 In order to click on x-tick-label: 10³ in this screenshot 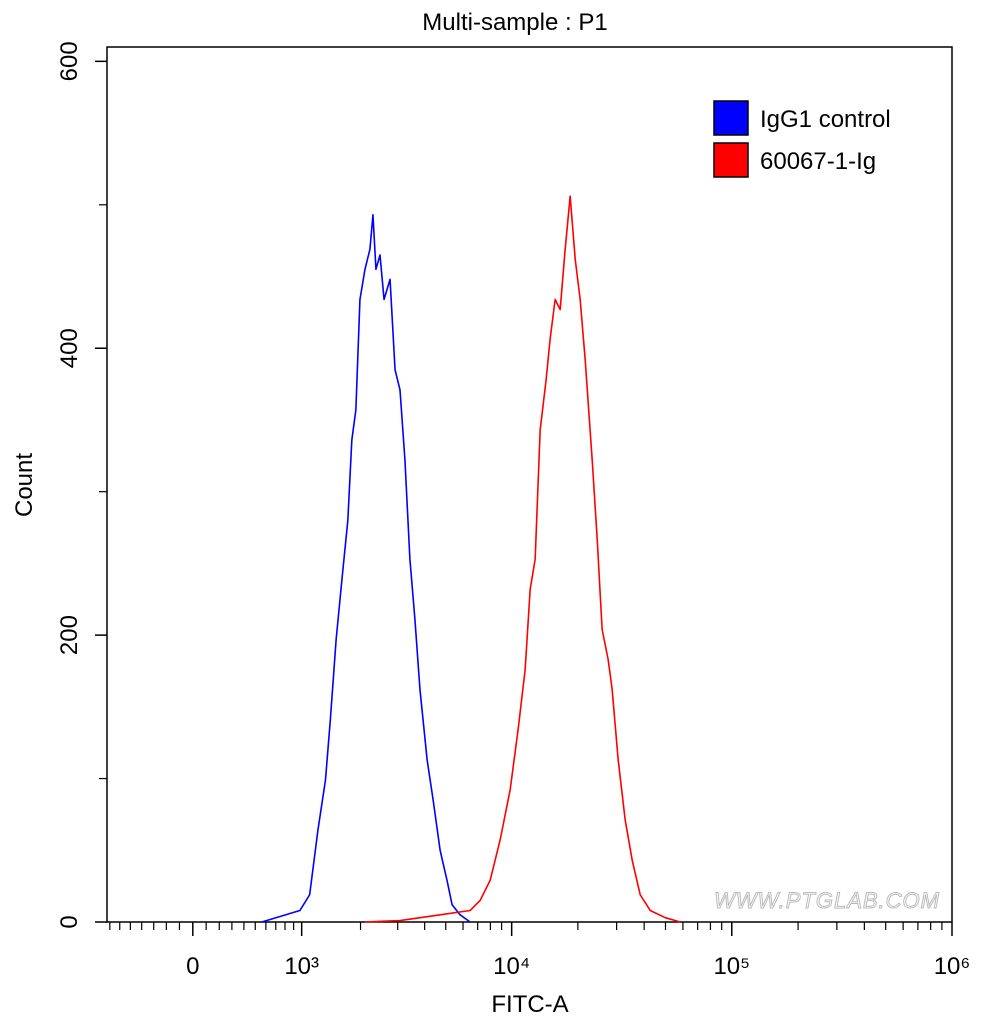, I will do `click(301, 966)`.